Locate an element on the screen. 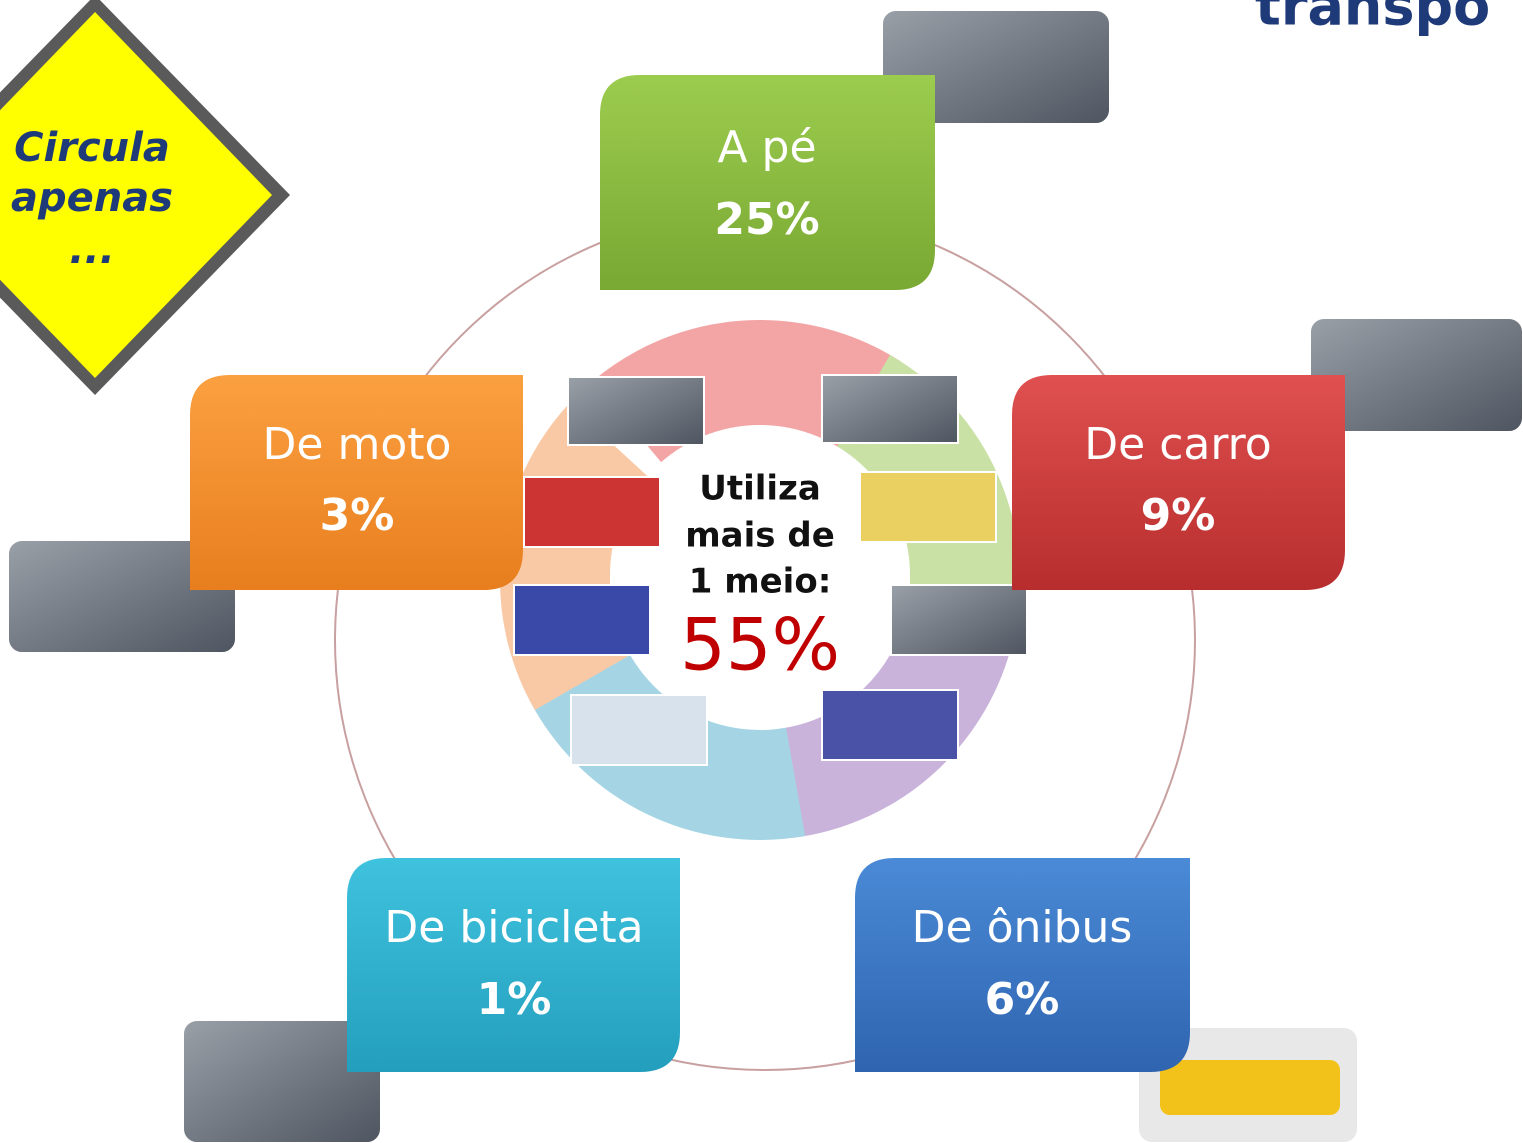  node-label: De ônibus is located at coordinates (1022, 927).